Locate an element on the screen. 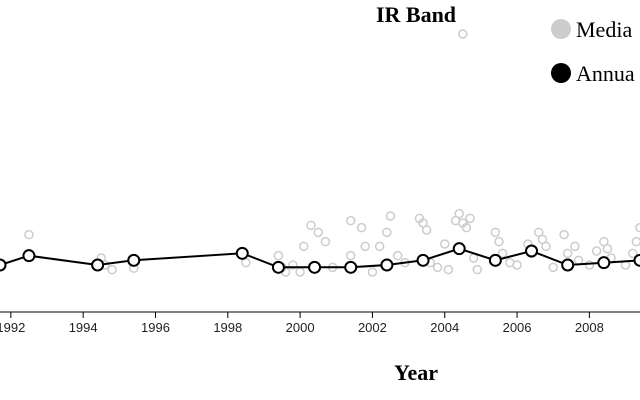 The width and height of the screenshot is (640, 400). x-axis: 1992 1994 1996 1998 2000 2002 2004 2006 2008 is located at coordinates (320, 323).